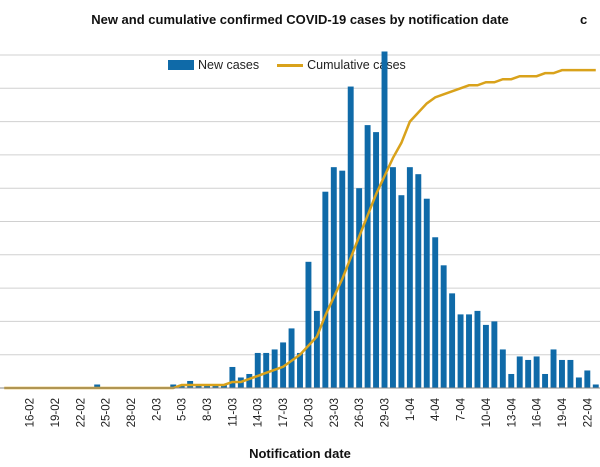  I want to click on x-tick-label: 16-04, so click(538, 412).